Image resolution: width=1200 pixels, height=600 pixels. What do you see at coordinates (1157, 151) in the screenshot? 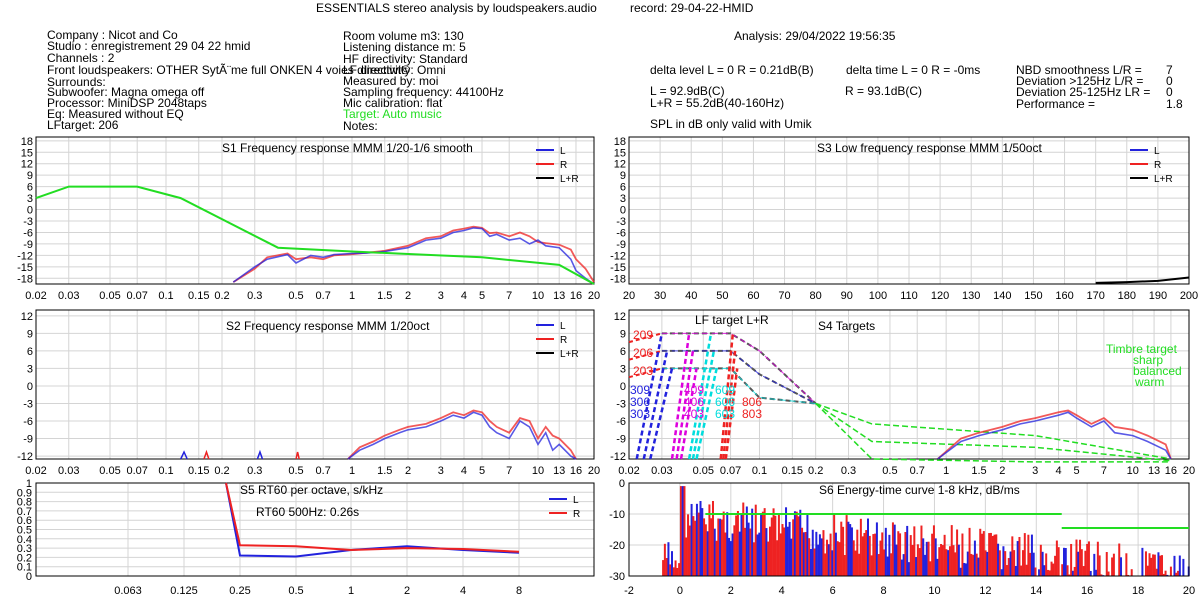
I see `s3-legend-label-L: L` at bounding box center [1157, 151].